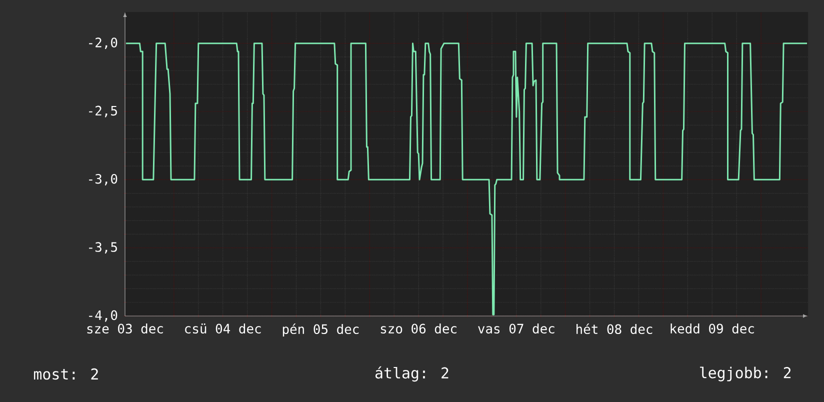 Image resolution: width=824 pixels, height=402 pixels. I want to click on text: legjobb: 2, so click(745, 374).